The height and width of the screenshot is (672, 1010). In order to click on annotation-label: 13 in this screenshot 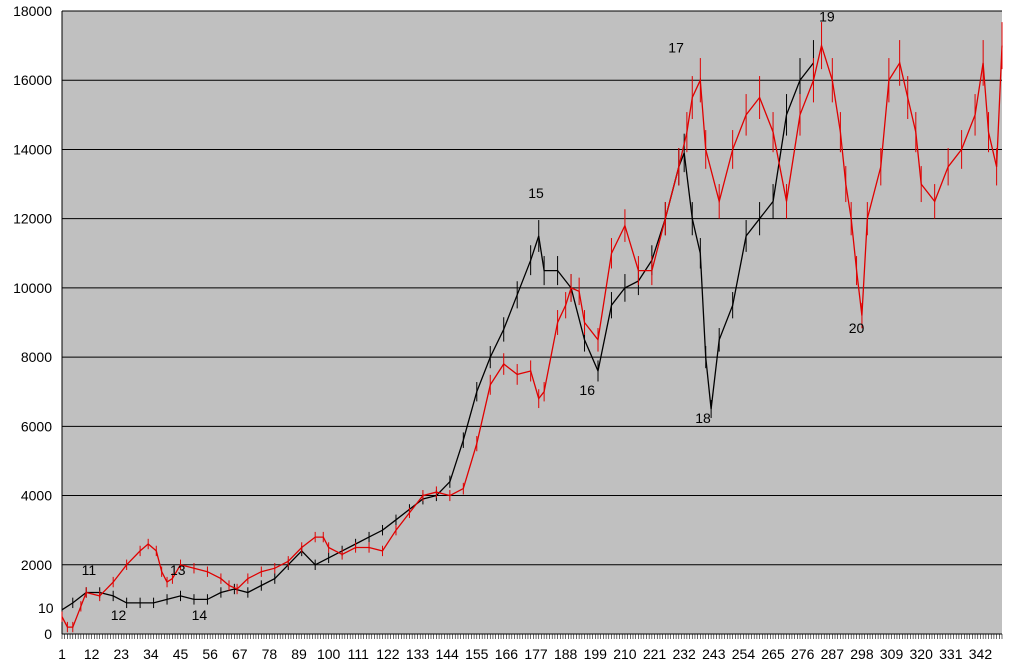, I will do `click(178, 570)`.